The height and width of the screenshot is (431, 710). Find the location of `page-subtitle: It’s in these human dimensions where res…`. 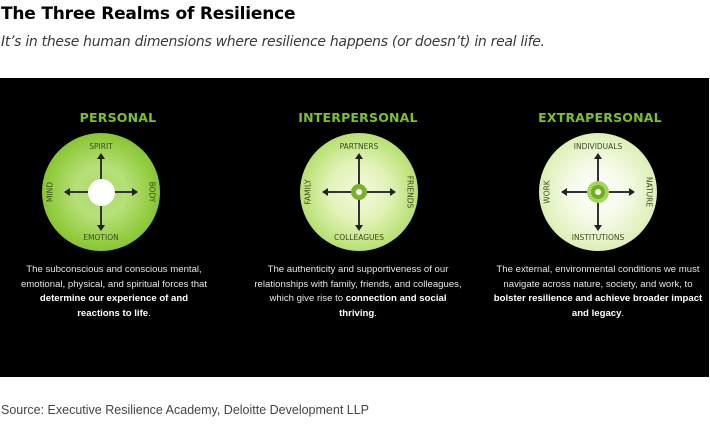

page-subtitle: It’s in these human dimensions where res… is located at coordinates (273, 42).